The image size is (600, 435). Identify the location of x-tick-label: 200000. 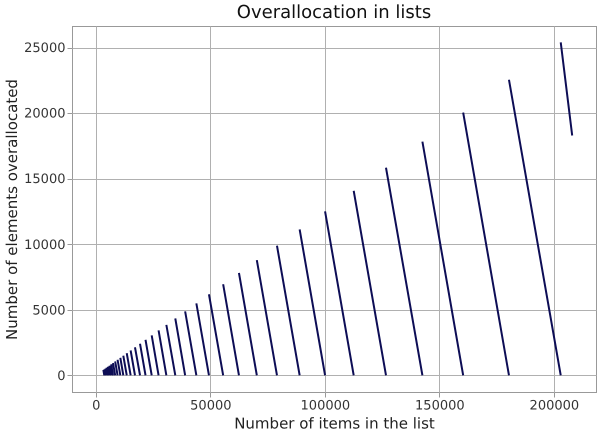
(555, 406).